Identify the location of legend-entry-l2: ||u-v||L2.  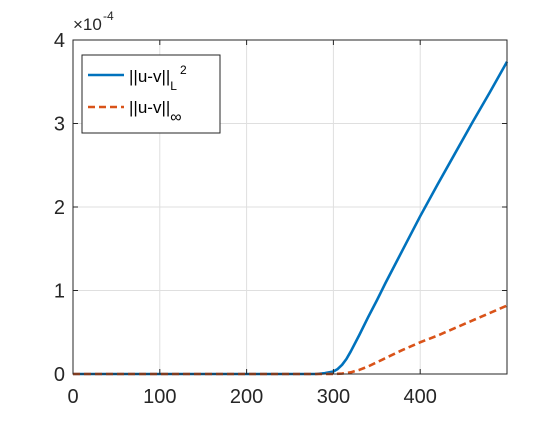
(137, 78).